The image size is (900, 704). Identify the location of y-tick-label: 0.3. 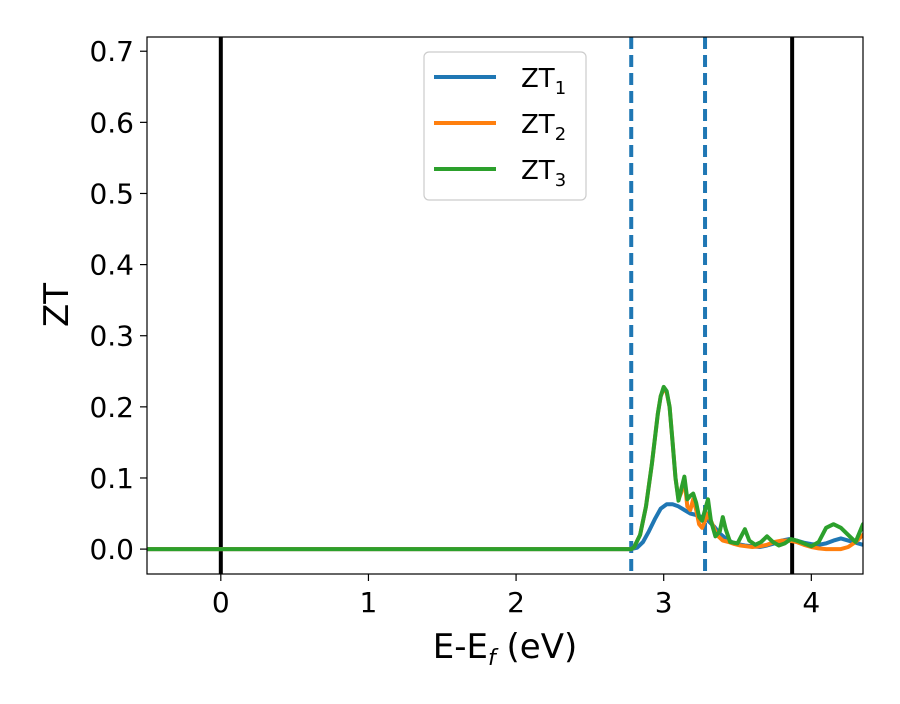
(111, 336).